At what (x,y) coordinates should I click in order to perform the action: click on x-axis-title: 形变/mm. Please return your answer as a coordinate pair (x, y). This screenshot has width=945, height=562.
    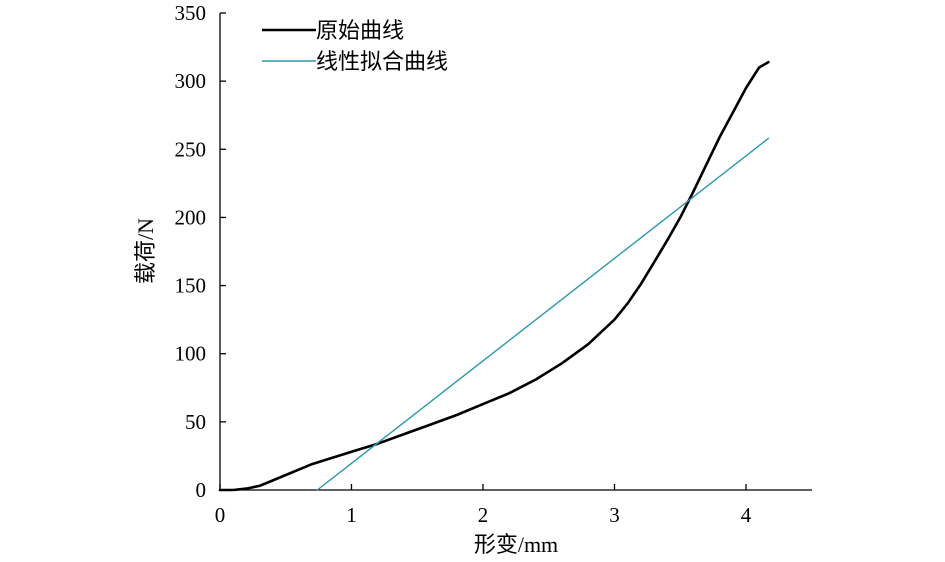
    Looking at the image, I should click on (516, 544).